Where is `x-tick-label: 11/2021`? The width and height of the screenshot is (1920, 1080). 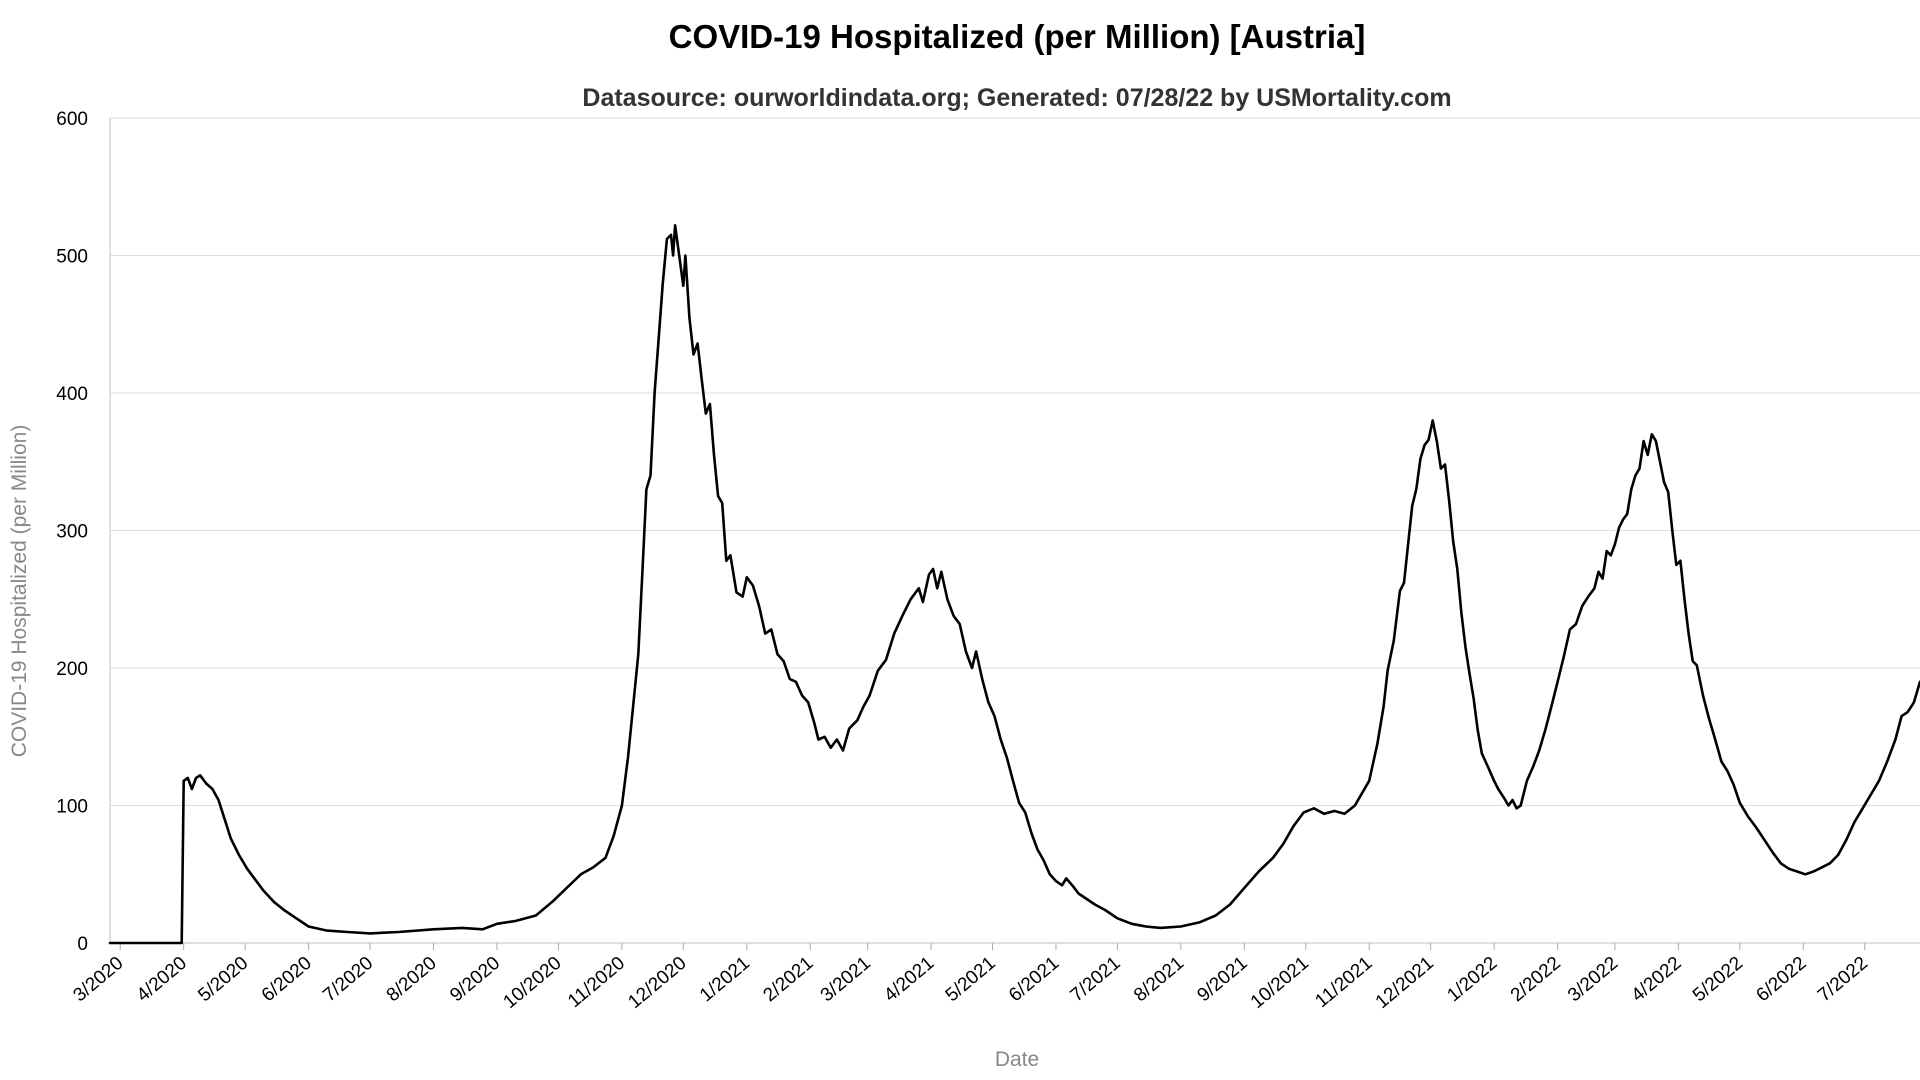
x-tick-label: 11/2021 is located at coordinates (1343, 982).